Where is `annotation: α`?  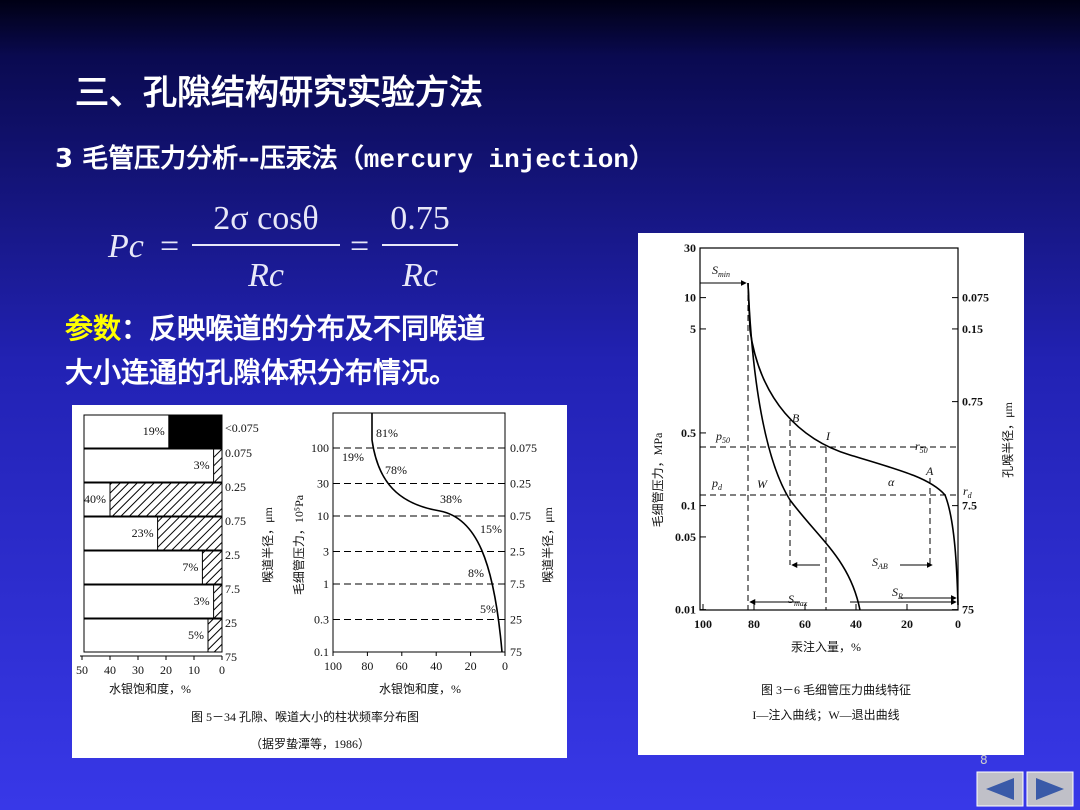 annotation: α is located at coordinates (891, 482).